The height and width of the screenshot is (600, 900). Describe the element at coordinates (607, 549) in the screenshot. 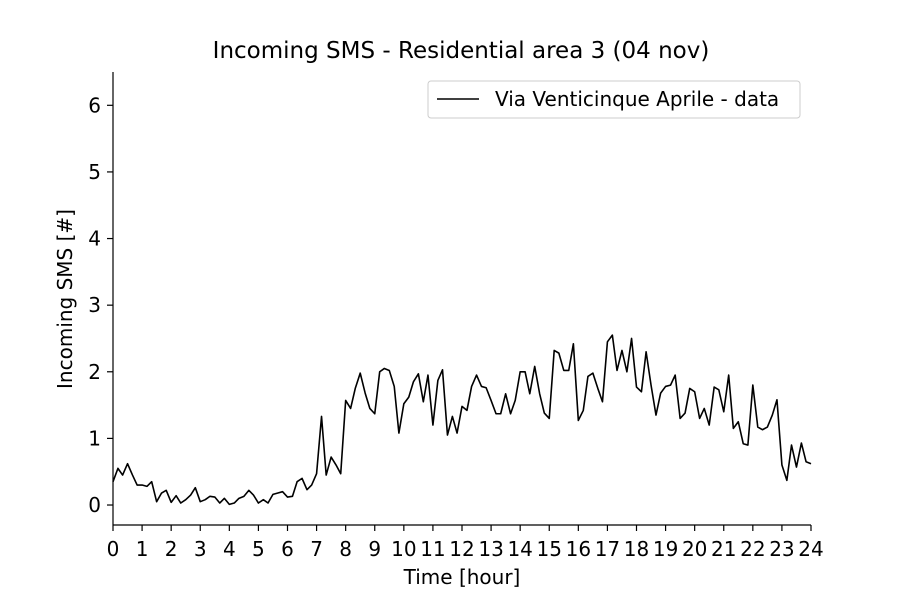

I see `x-tick-label: 17` at that location.